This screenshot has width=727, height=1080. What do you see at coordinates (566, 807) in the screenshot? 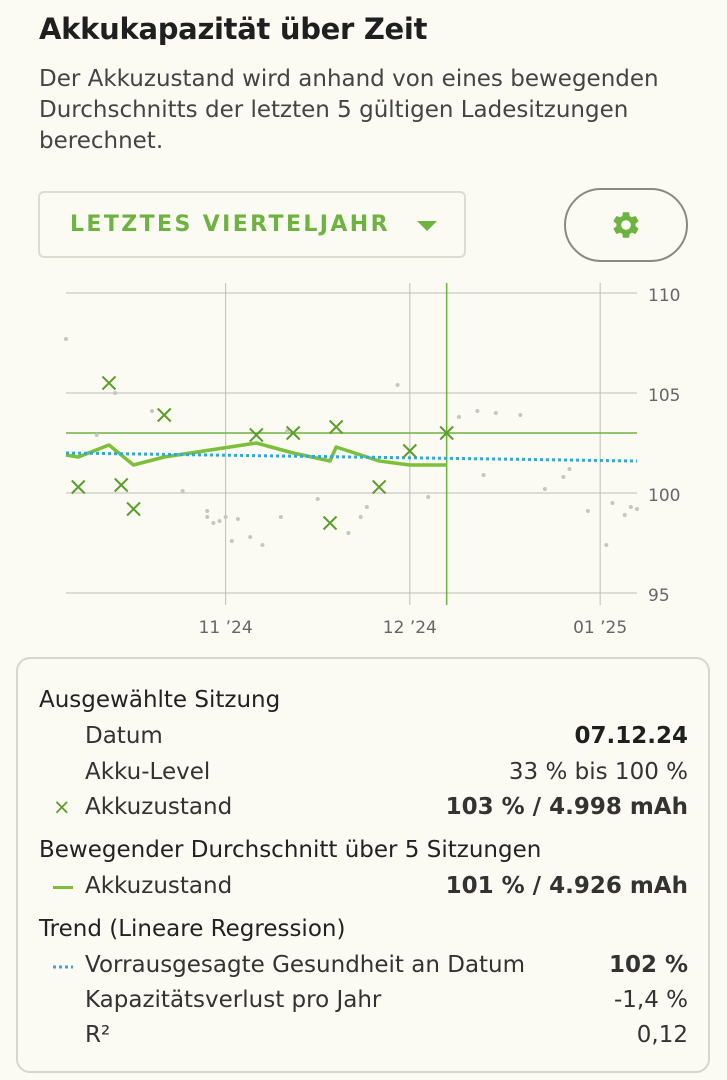
I see `session-health-value: 103 % / 4.998 mAh` at bounding box center [566, 807].